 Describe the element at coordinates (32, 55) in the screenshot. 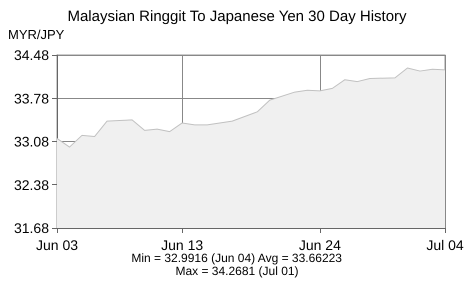

I see `y-tick-label: 34.48` at that location.